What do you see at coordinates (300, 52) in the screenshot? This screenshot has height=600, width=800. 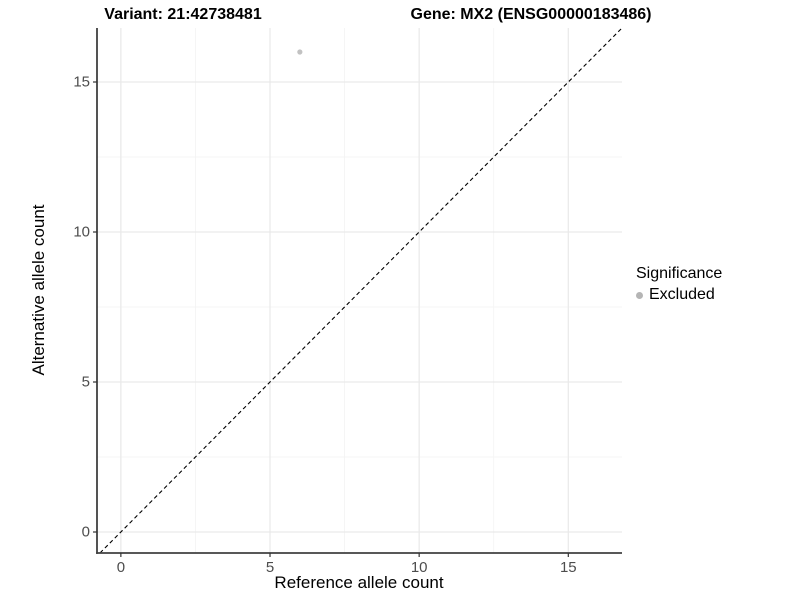 I see `data-point` at bounding box center [300, 52].